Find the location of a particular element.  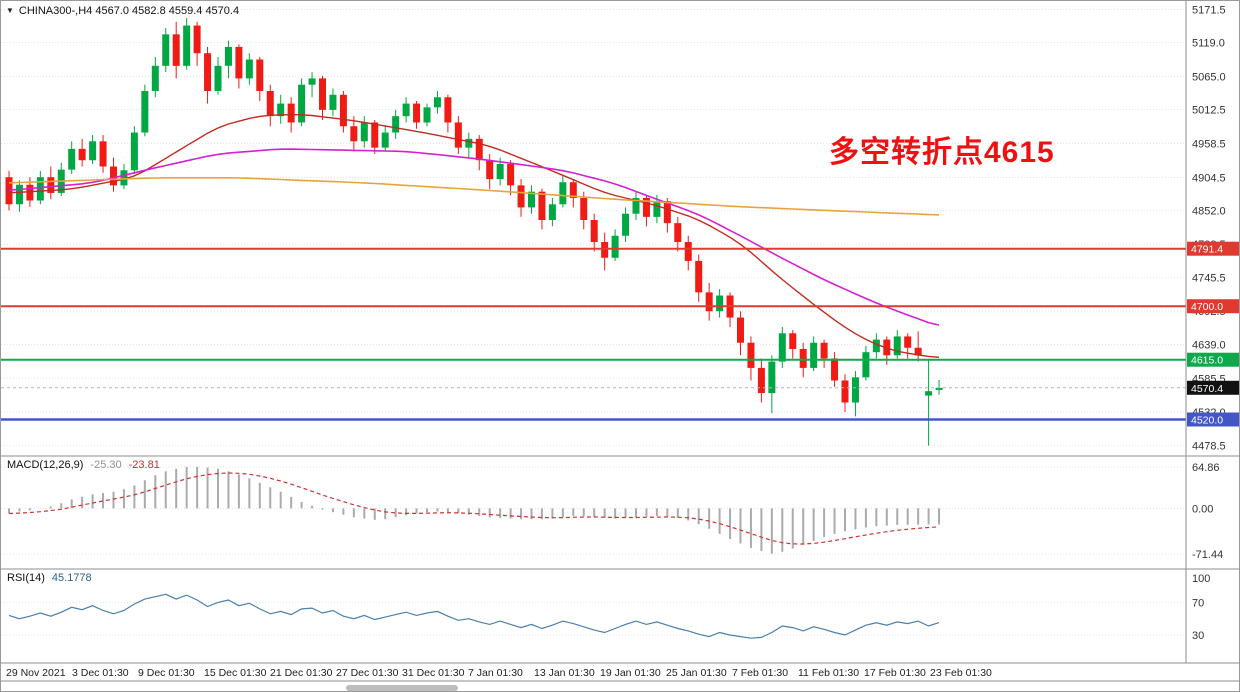

rsi-name: RSI(14) is located at coordinates (26, 578).